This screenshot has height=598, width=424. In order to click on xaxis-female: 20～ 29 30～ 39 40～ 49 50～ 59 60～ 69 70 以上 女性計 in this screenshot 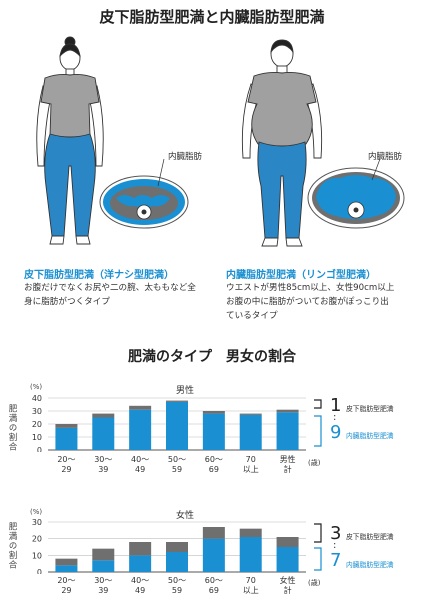, I will do `click(212, 587)`.